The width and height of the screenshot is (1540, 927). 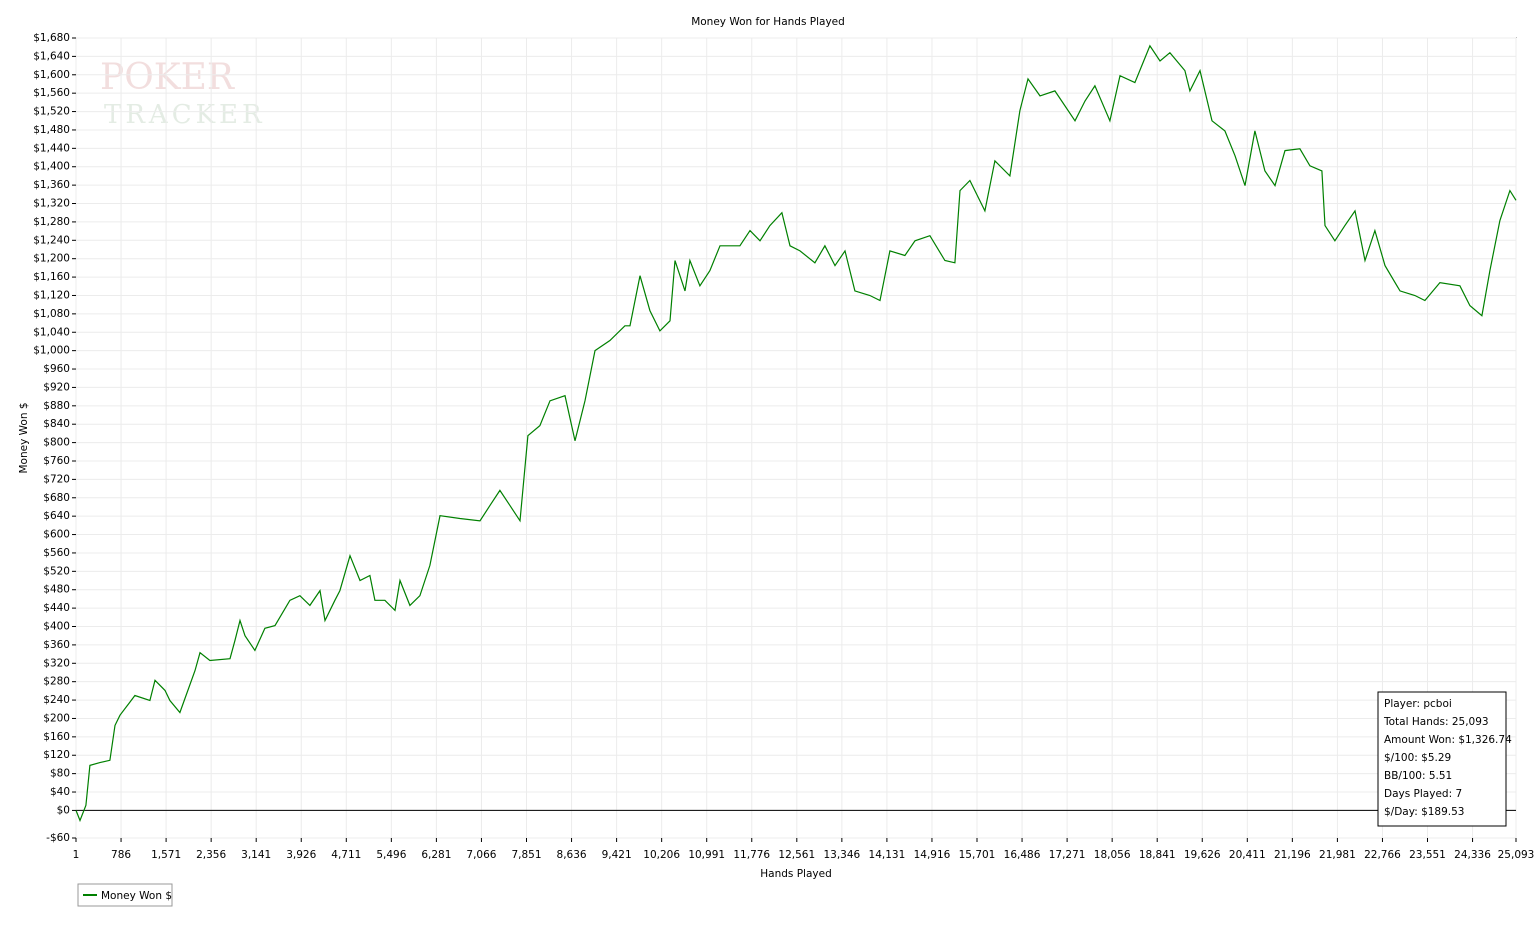 I want to click on y-tick-label: $1,560, so click(x=51, y=93).